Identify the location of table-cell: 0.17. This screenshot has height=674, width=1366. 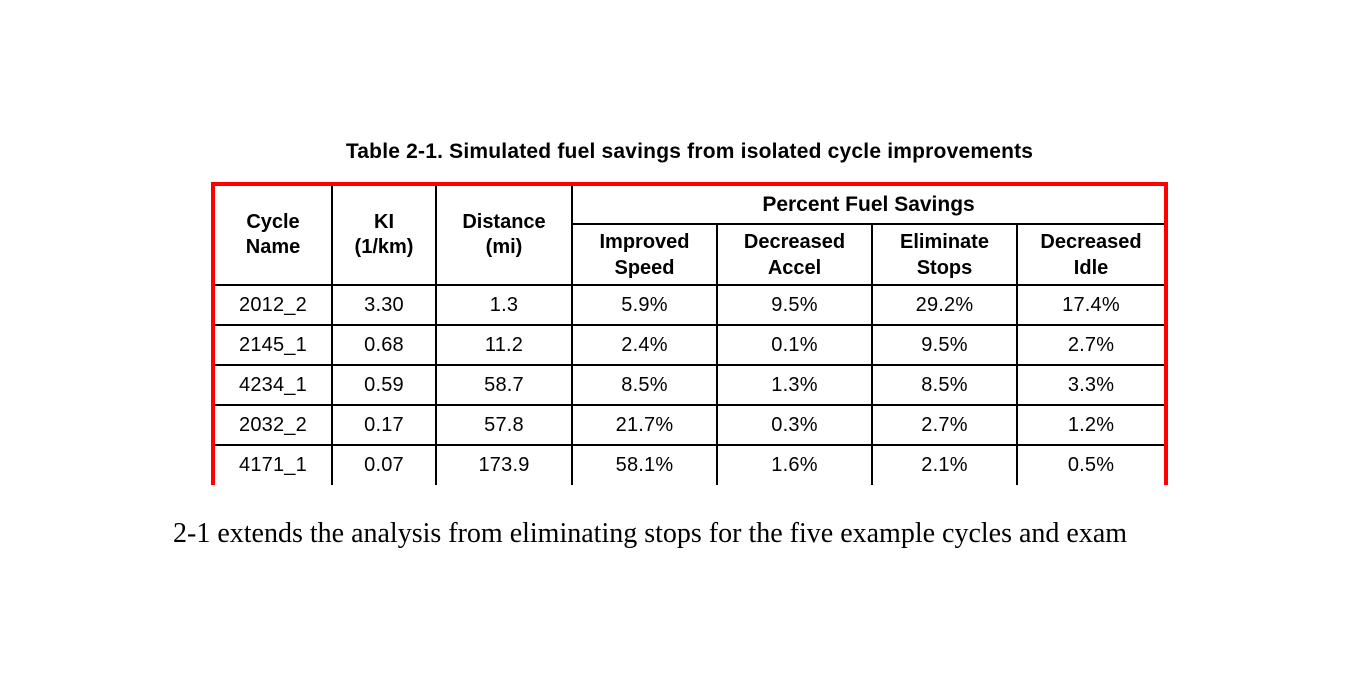
(384, 425).